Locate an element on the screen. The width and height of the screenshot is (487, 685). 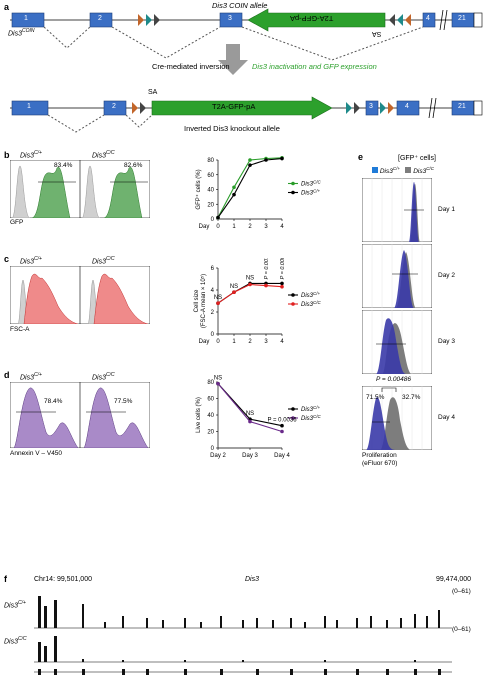
hist-c1-title: Dis3C/+ is located at coordinates (31, 261).